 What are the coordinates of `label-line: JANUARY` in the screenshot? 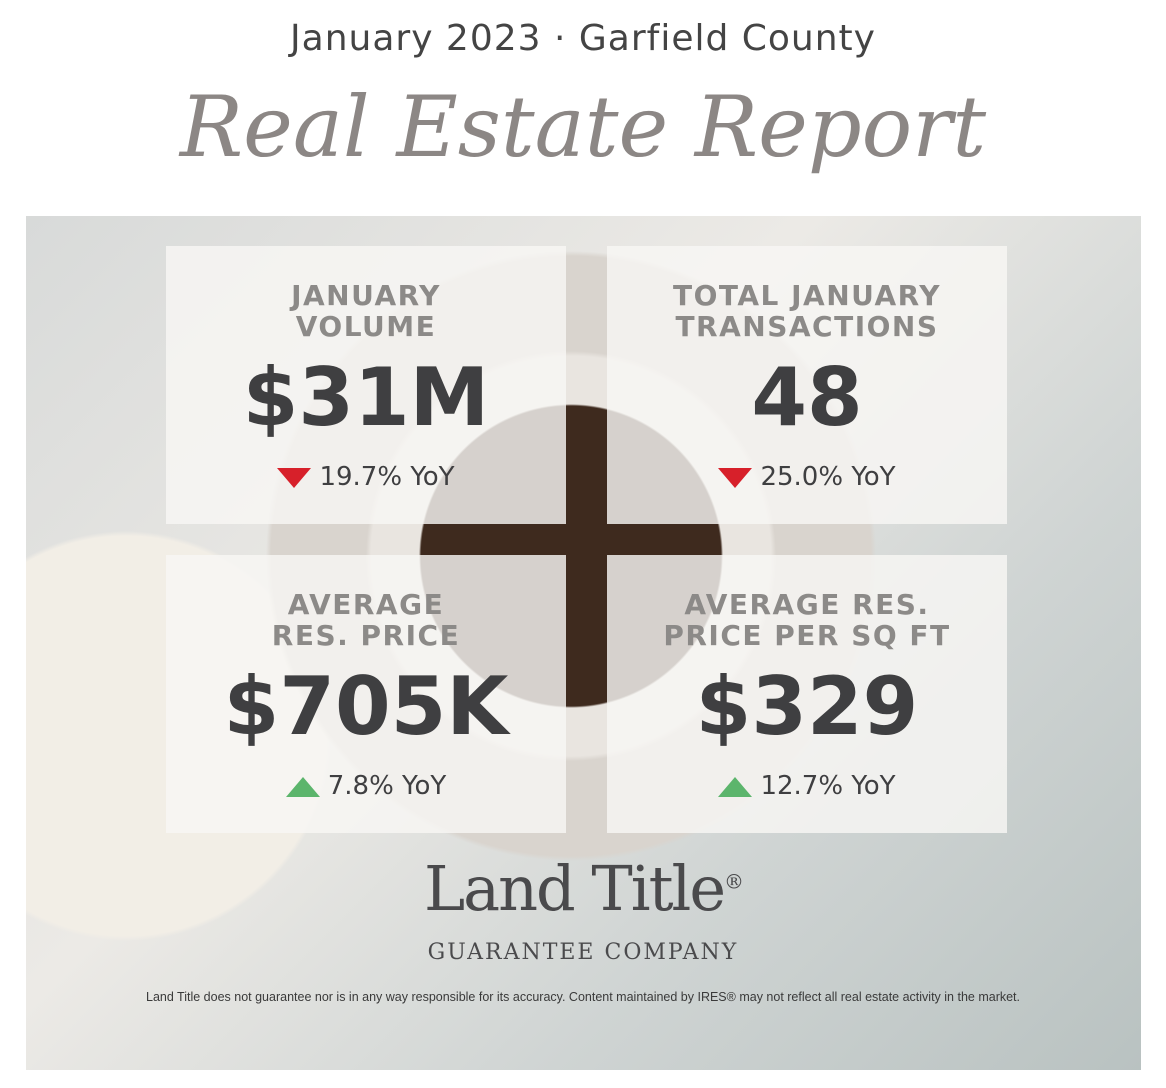 It's located at (366, 295).